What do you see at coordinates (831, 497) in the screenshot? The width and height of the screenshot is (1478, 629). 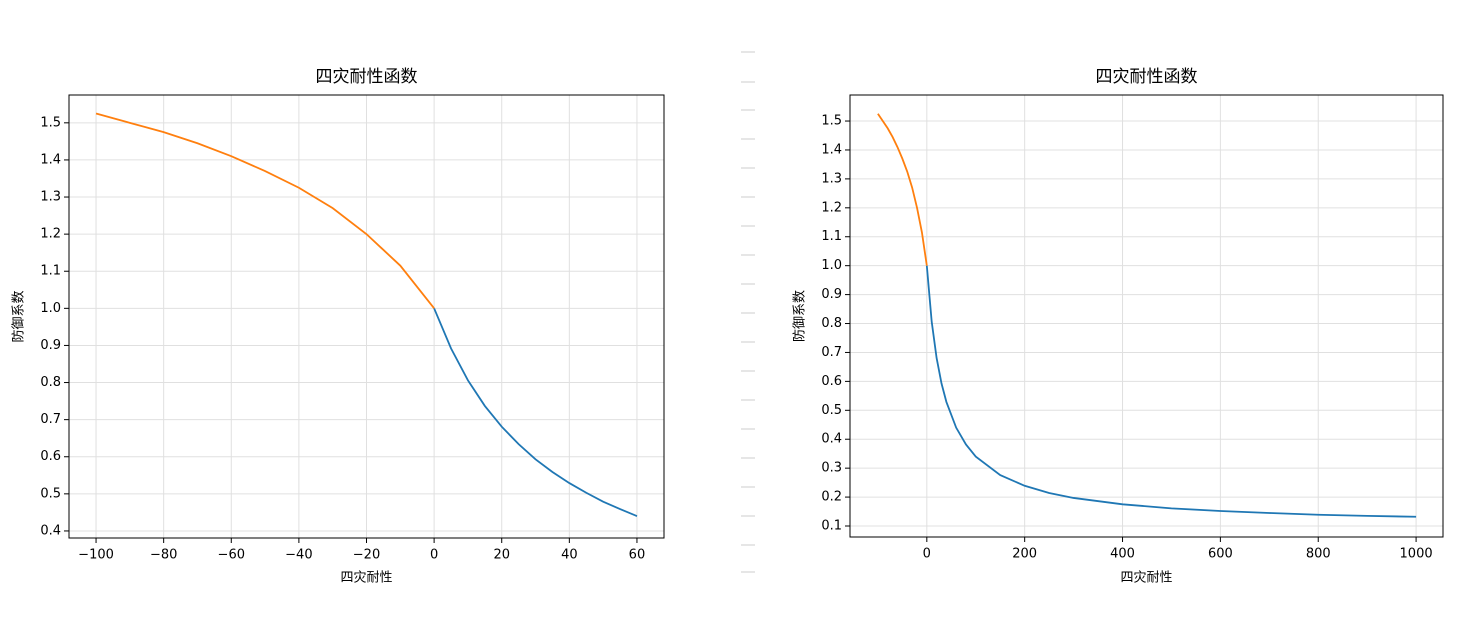 I see `y-tick-label: 0.2` at bounding box center [831, 497].